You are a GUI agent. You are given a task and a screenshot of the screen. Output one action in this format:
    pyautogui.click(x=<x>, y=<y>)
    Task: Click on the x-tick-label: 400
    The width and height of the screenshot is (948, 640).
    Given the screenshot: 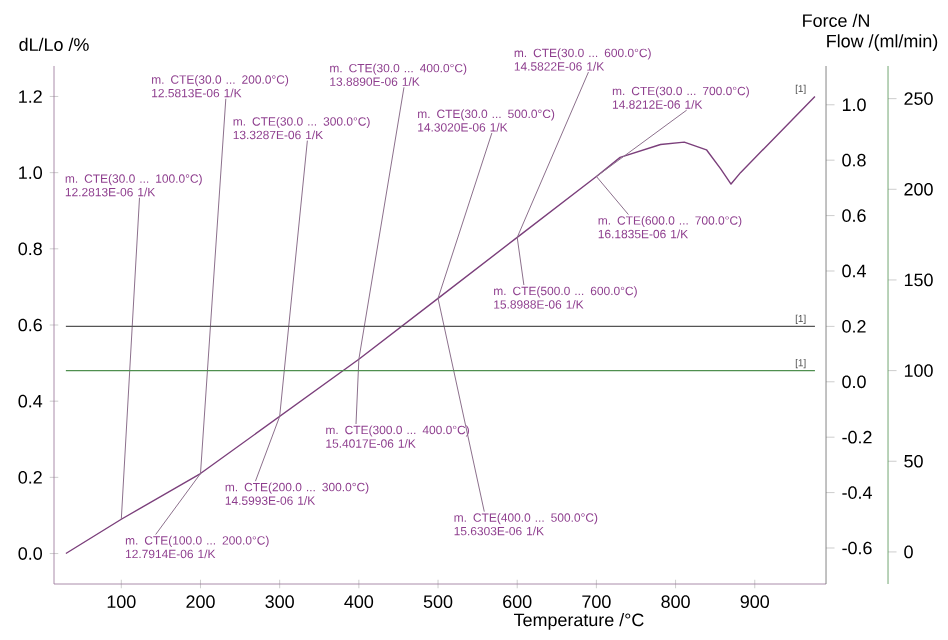 What is the action you would take?
    pyautogui.click(x=359, y=601)
    